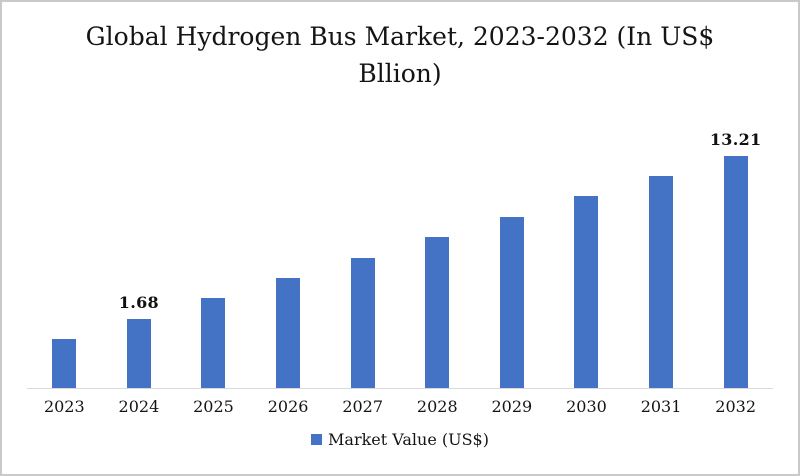 This screenshot has height=476, width=800. Describe the element at coordinates (586, 406) in the screenshot. I see `x-tick-label-2030: 2030` at that location.